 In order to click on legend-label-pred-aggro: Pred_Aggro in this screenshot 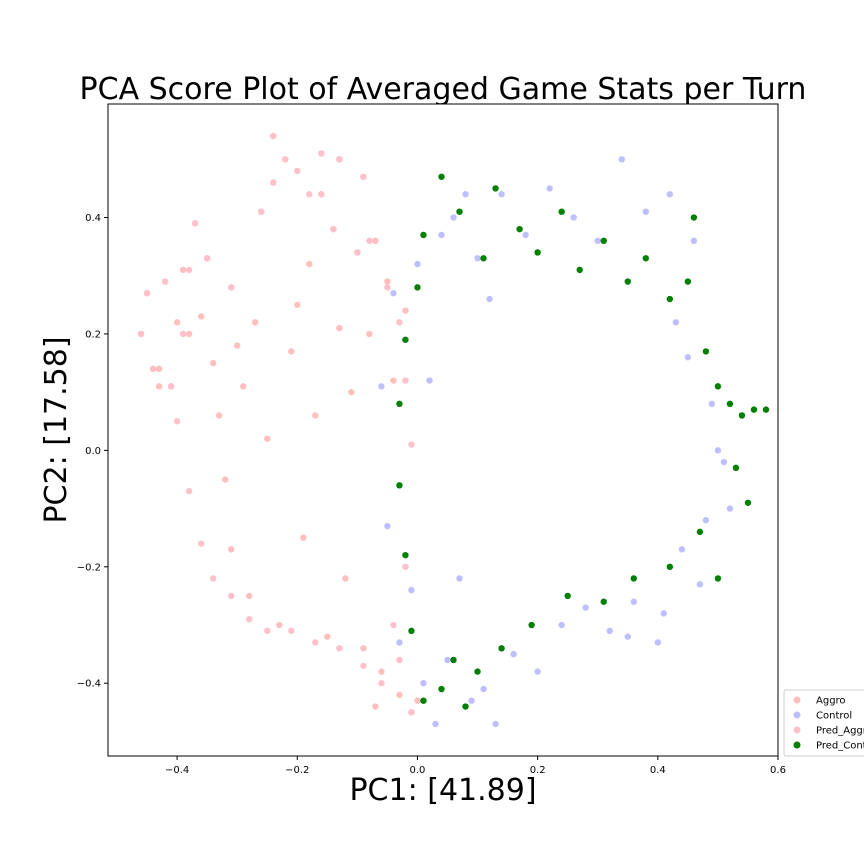, I will do `click(840, 731)`.